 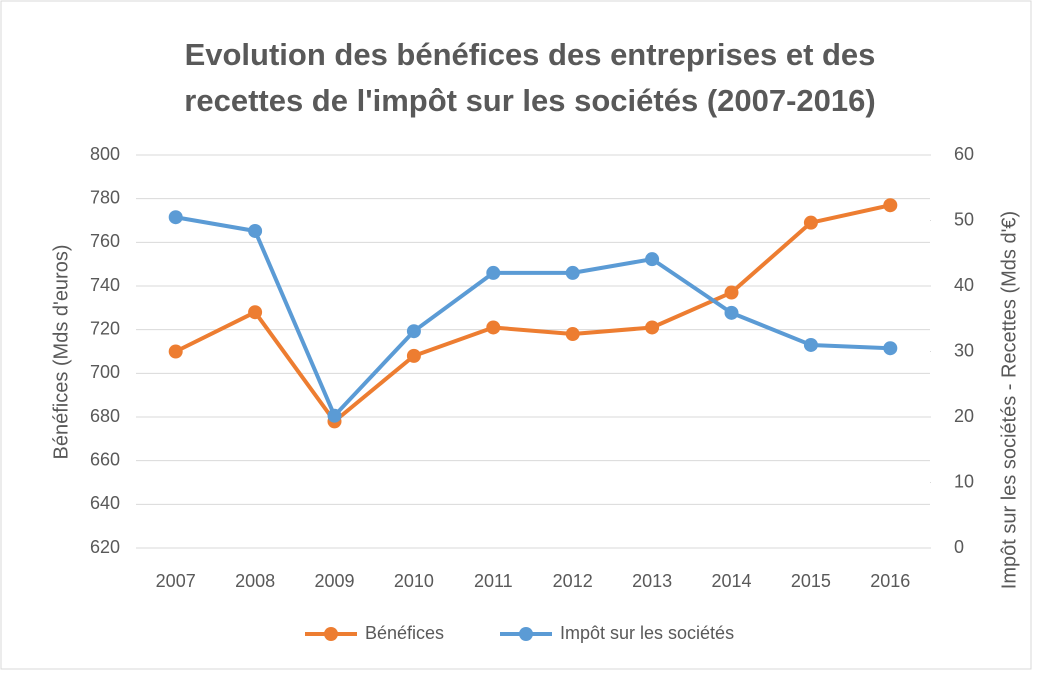 I want to click on y-tick-label: 640, so click(x=105, y=503).